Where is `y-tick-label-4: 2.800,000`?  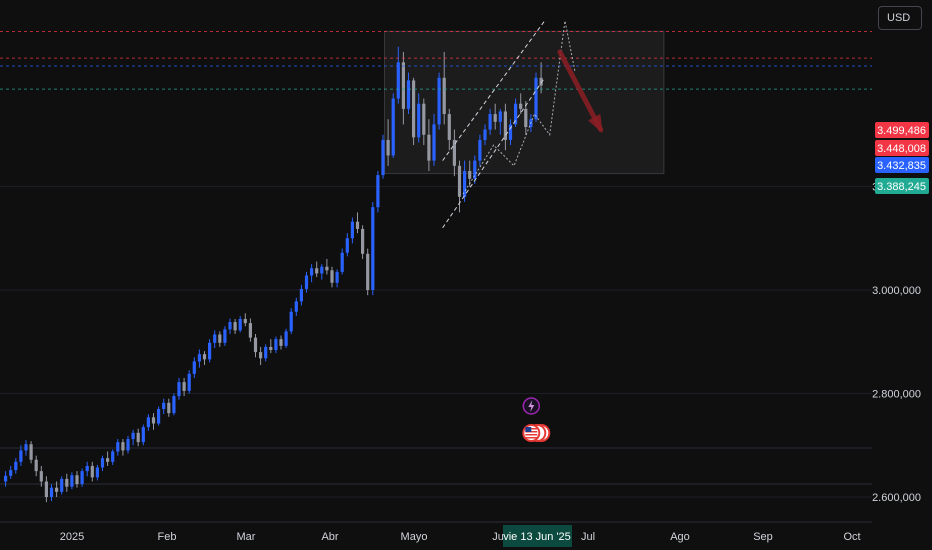
y-tick-label-4: 2.800,000 is located at coordinates (896, 395).